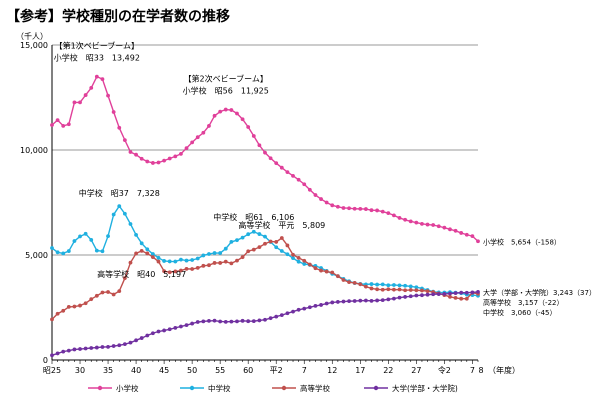 Image resolution: width=600 pixels, height=400 pixels. What do you see at coordinates (192, 370) in the screenshot?
I see `x-tick-label: 50` at bounding box center [192, 370].